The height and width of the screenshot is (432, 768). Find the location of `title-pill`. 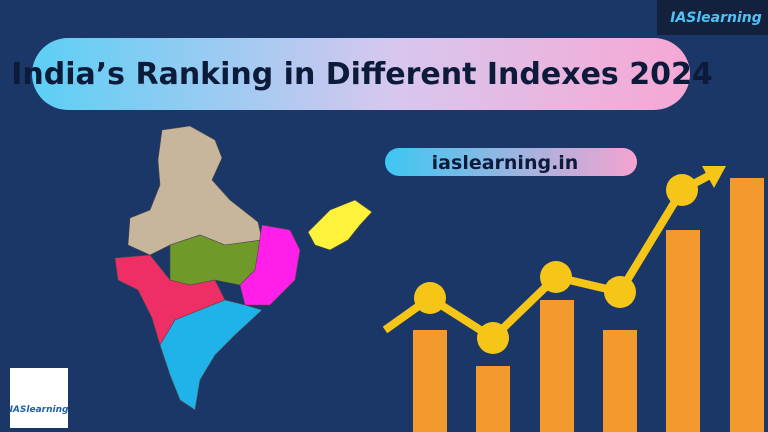

title-pill is located at coordinates (361, 74).